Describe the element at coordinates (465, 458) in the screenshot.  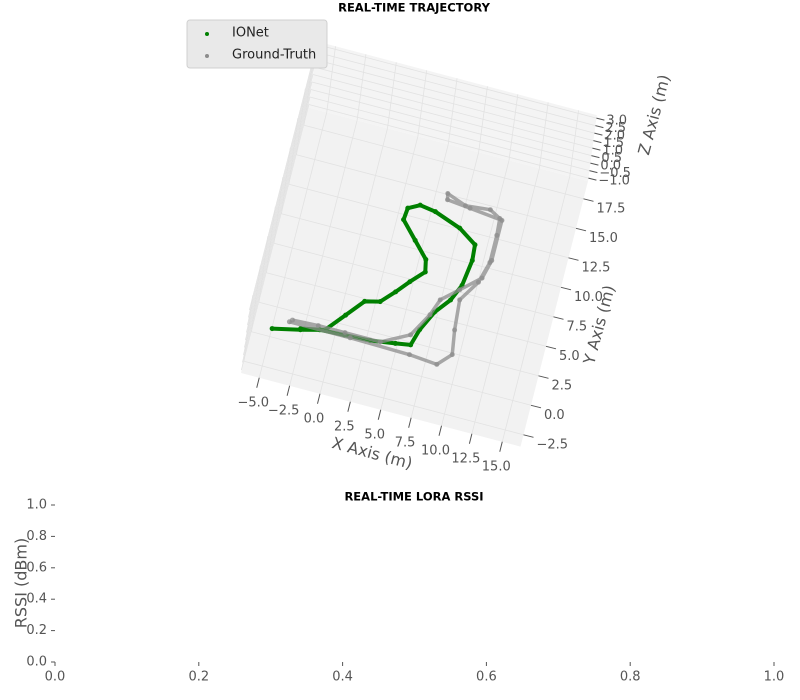
I see `x-tick-label: 12.5` at that location.